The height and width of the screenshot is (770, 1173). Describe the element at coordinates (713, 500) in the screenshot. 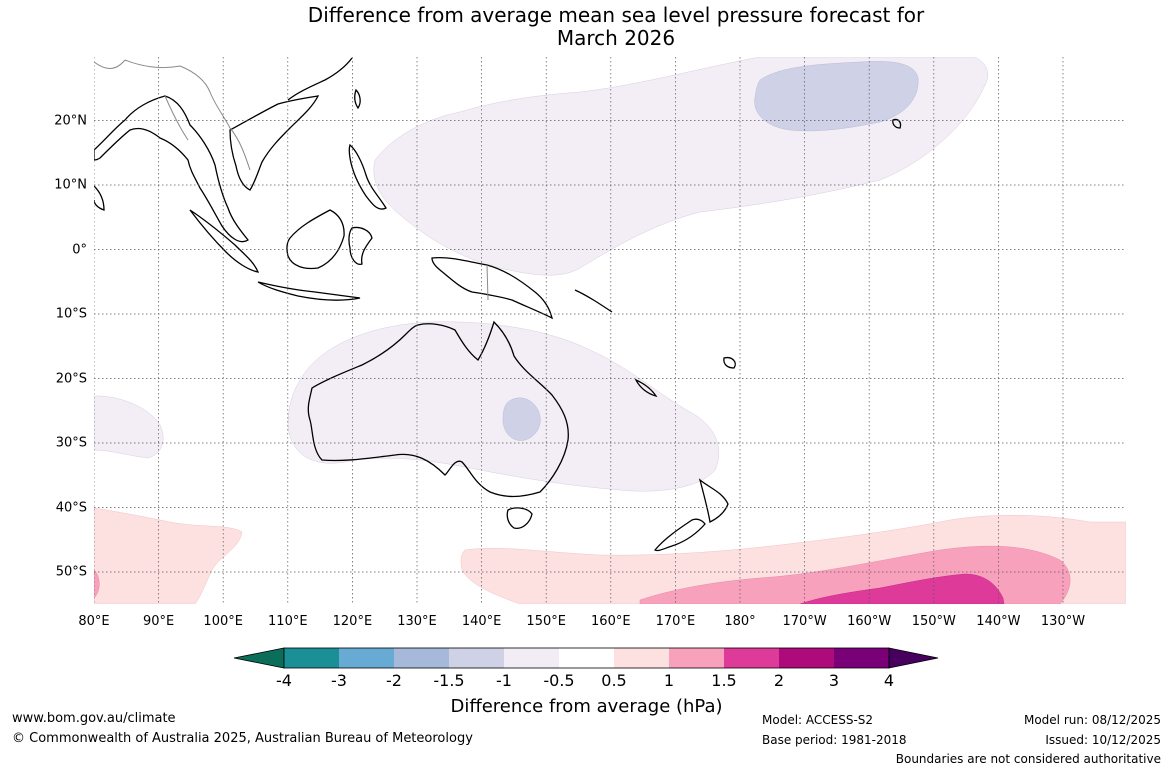

I see `coastline-new-zealand-north` at that location.